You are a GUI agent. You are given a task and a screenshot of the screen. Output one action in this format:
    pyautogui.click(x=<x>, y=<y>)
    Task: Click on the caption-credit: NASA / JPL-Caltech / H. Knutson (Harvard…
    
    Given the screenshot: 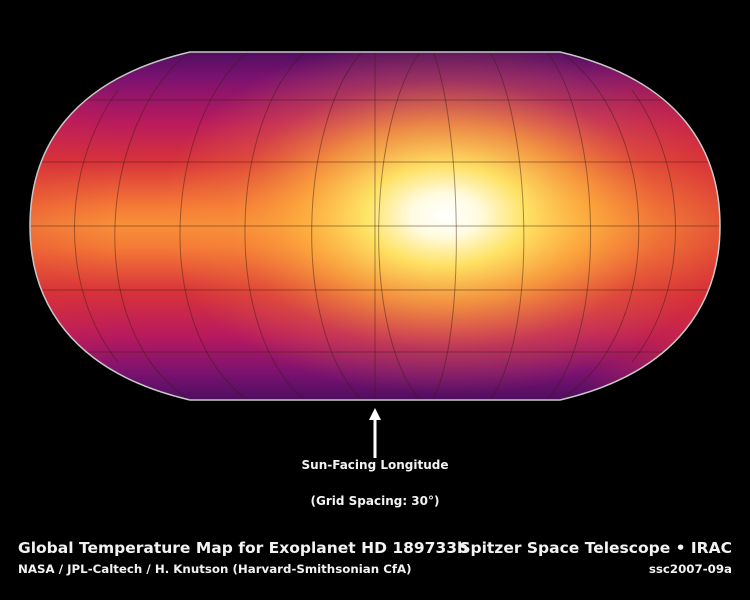 What is the action you would take?
    pyautogui.click(x=215, y=569)
    